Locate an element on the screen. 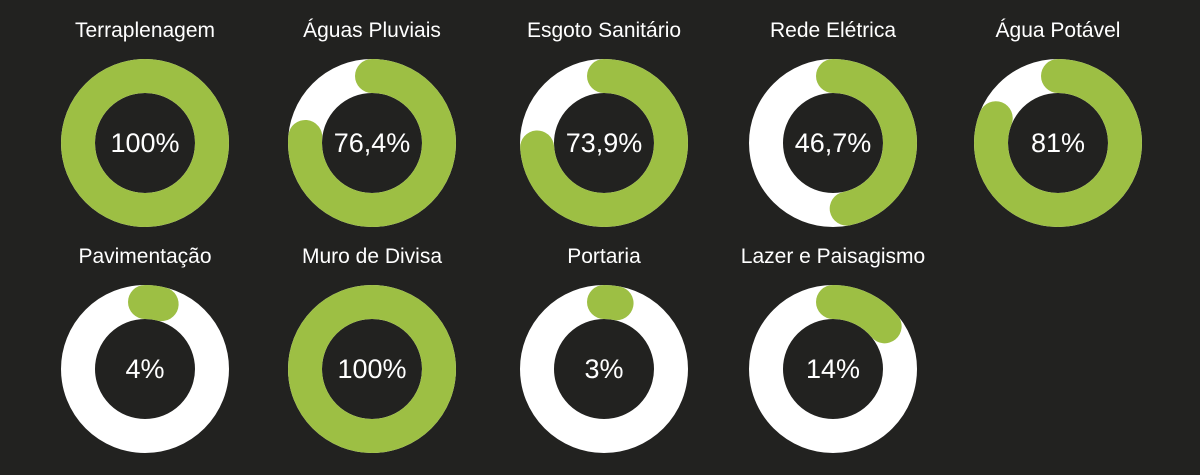  progress-donut: 73,9% is located at coordinates (604, 143).